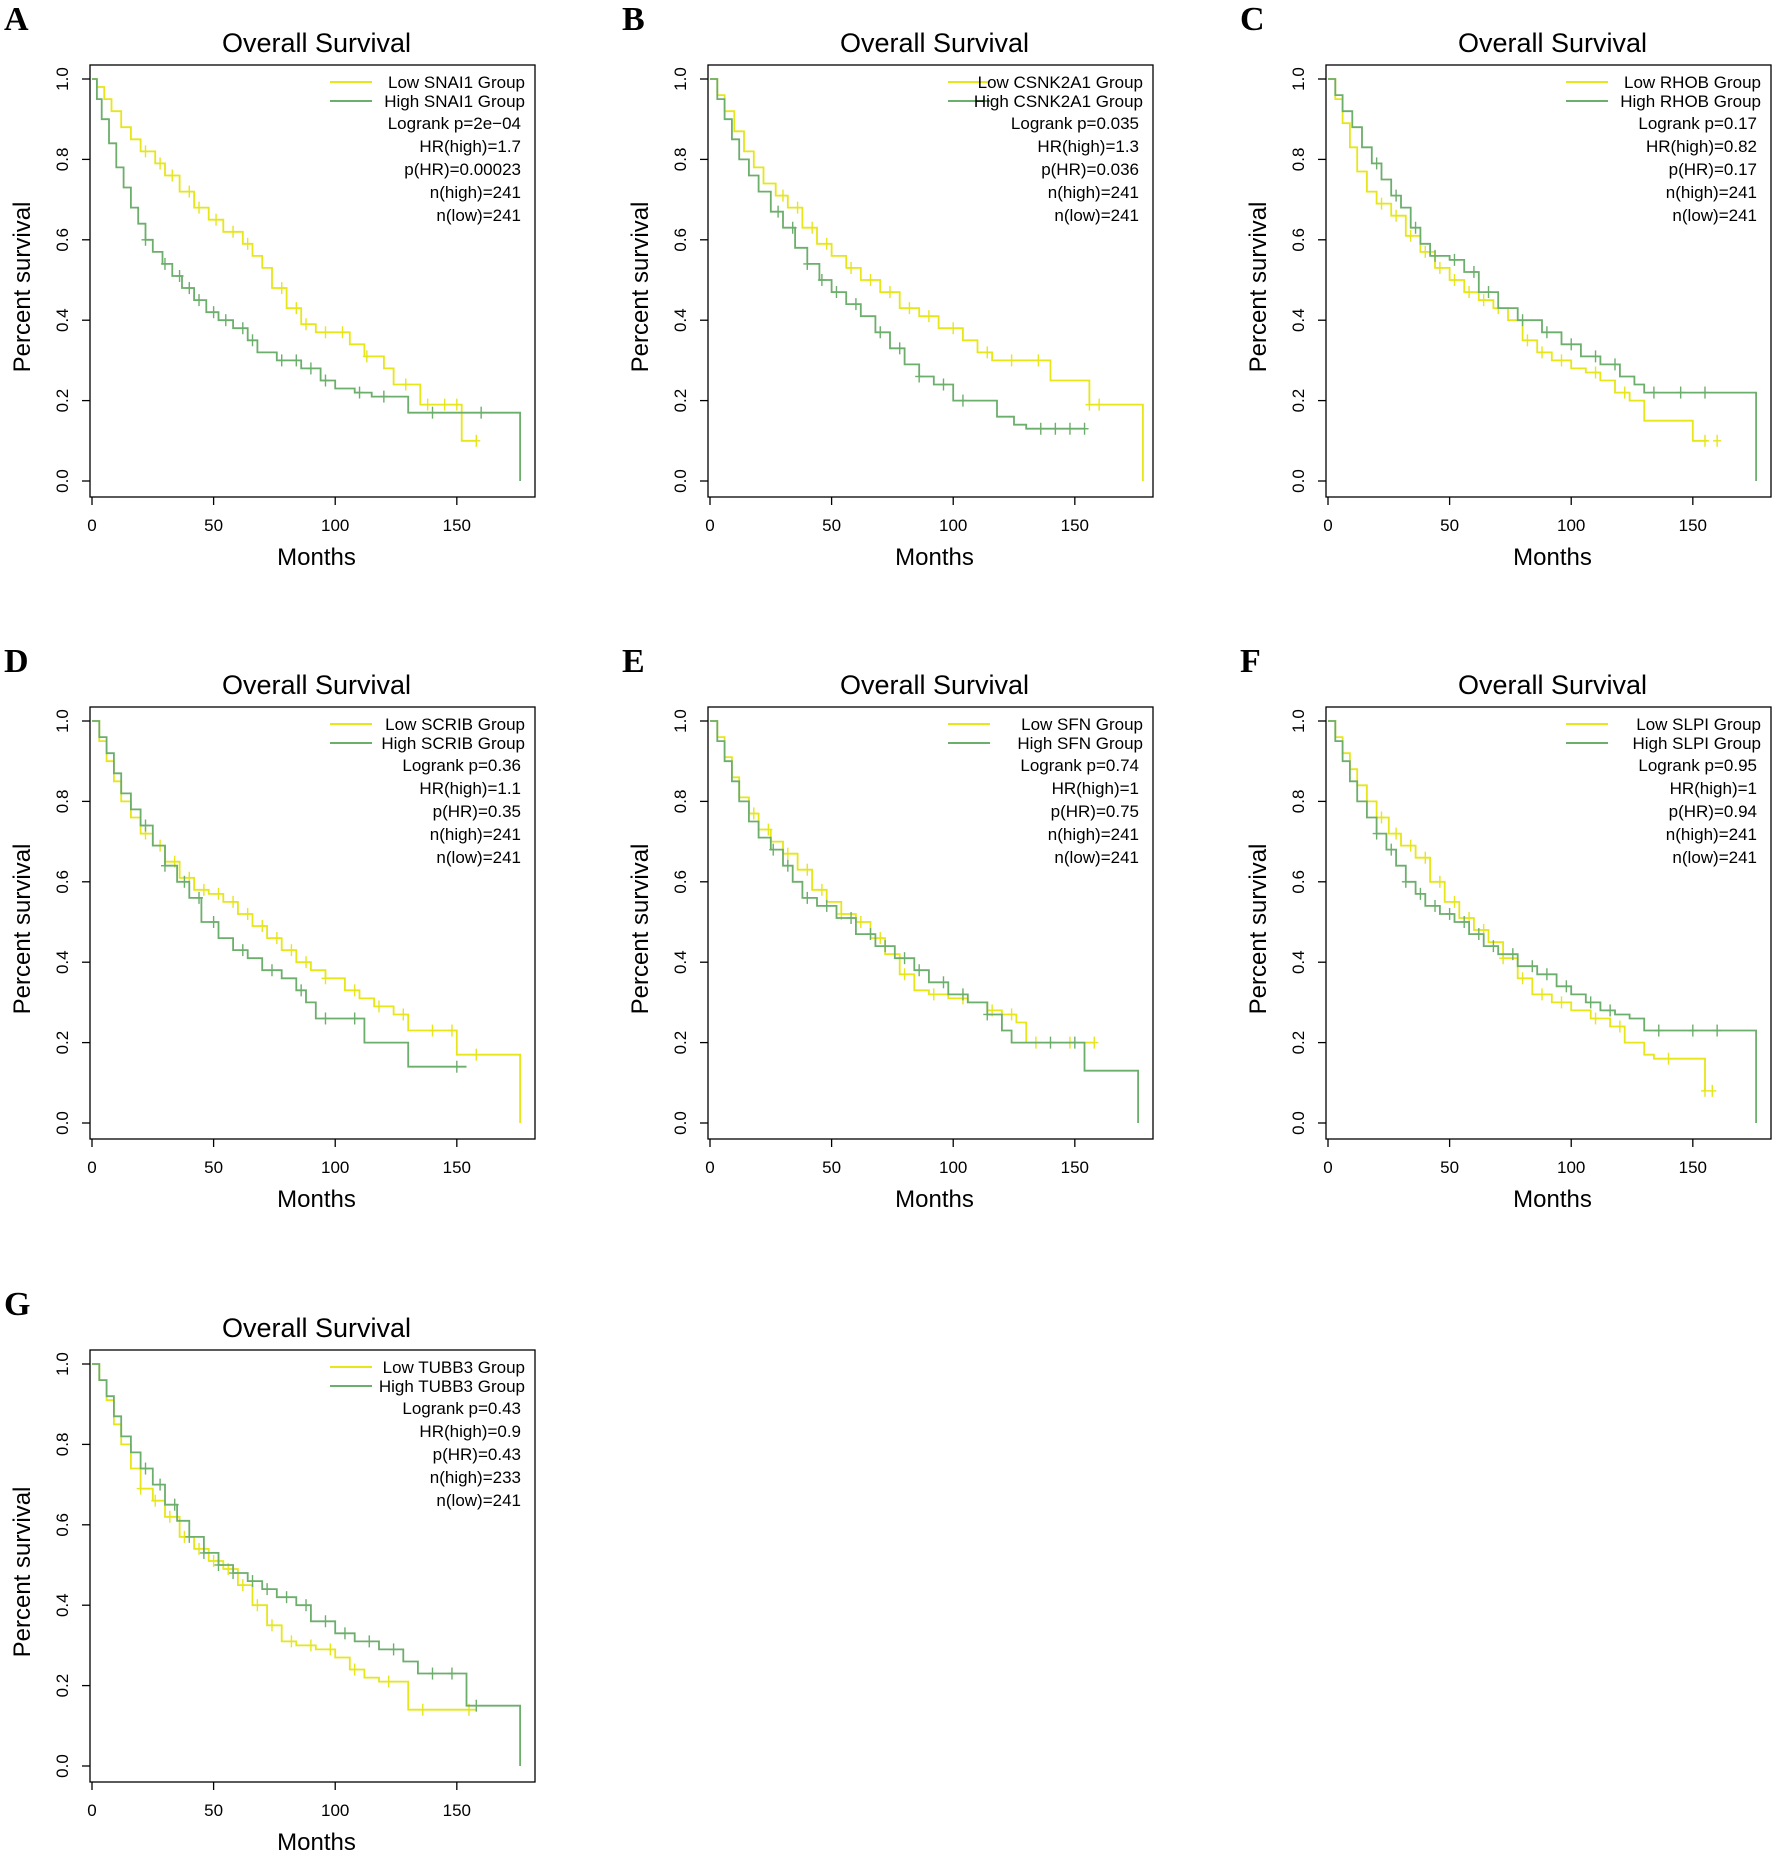 The width and height of the screenshot is (1772, 1861). I want to click on stat-text: p(HR)=0.75, so click(1095, 811).